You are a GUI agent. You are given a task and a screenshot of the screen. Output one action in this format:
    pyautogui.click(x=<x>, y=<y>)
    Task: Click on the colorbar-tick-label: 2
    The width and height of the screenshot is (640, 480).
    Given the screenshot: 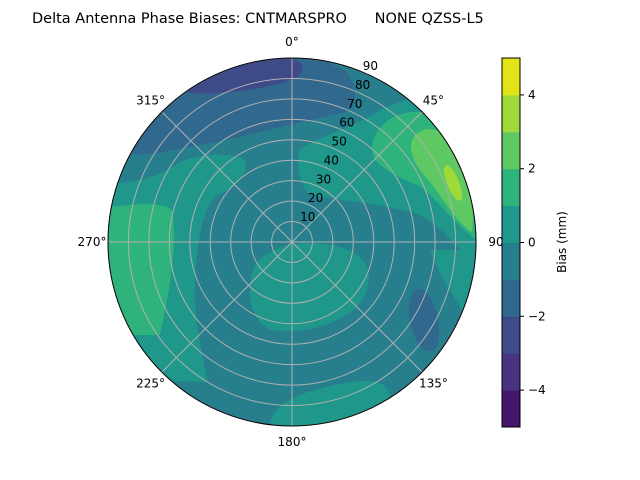 What is the action you would take?
    pyautogui.click(x=532, y=169)
    